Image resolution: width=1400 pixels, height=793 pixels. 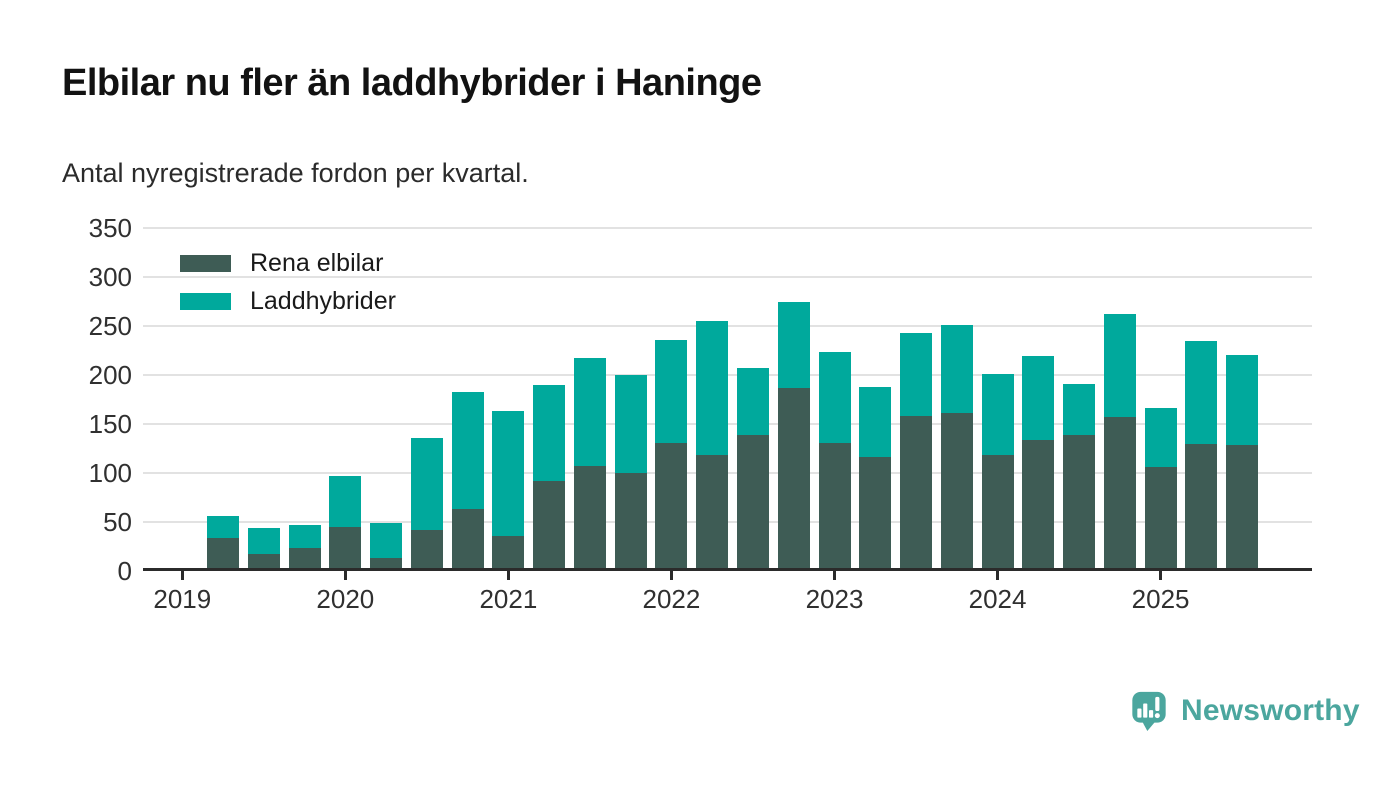 I want to click on x-axis-tick-2023, so click(x=834, y=575).